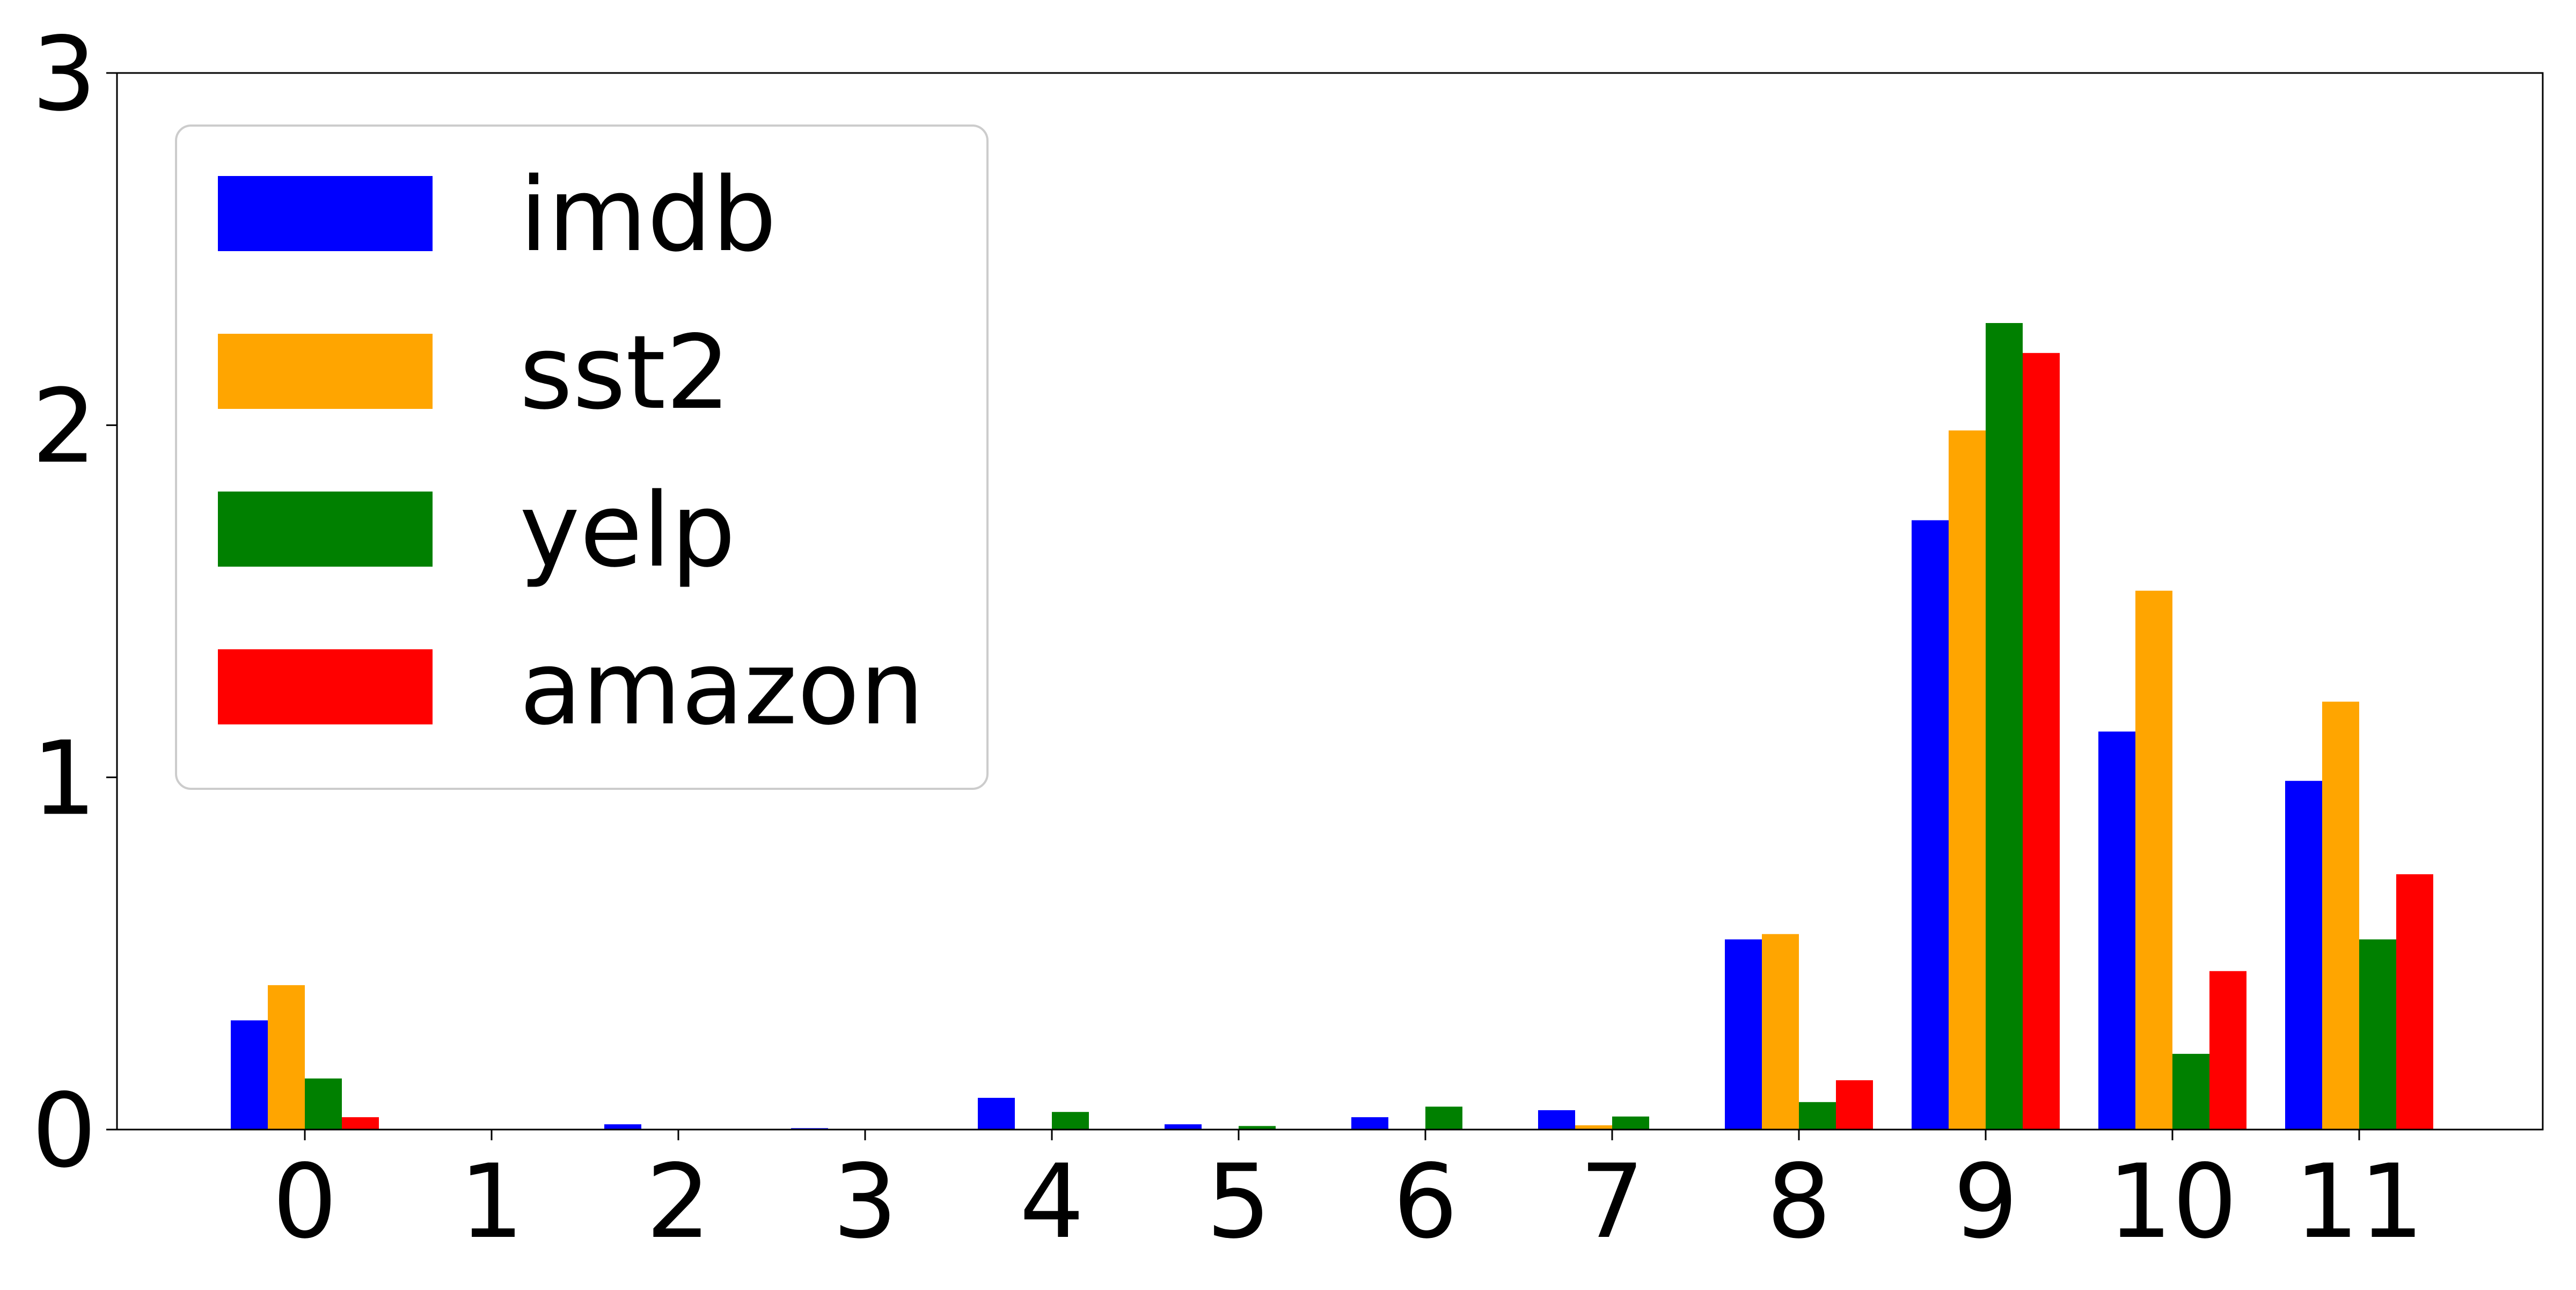  What do you see at coordinates (325, 371) in the screenshot?
I see `legend-swatch-sst2` at bounding box center [325, 371].